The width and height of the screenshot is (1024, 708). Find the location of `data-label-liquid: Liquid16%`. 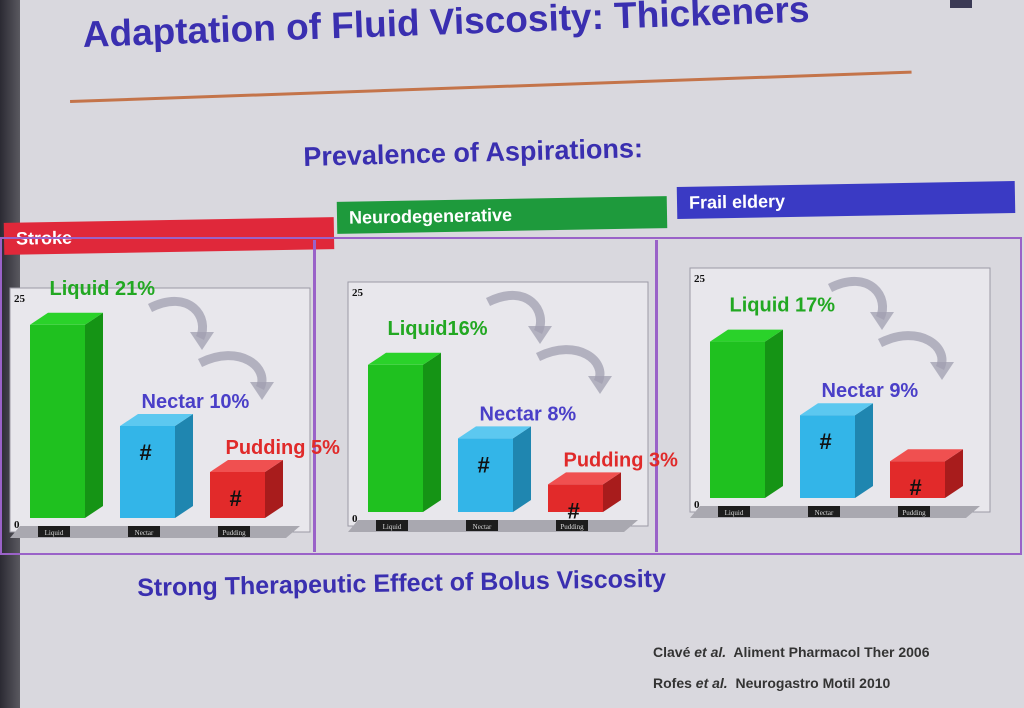

data-label-liquid: Liquid16% is located at coordinates (438, 329).